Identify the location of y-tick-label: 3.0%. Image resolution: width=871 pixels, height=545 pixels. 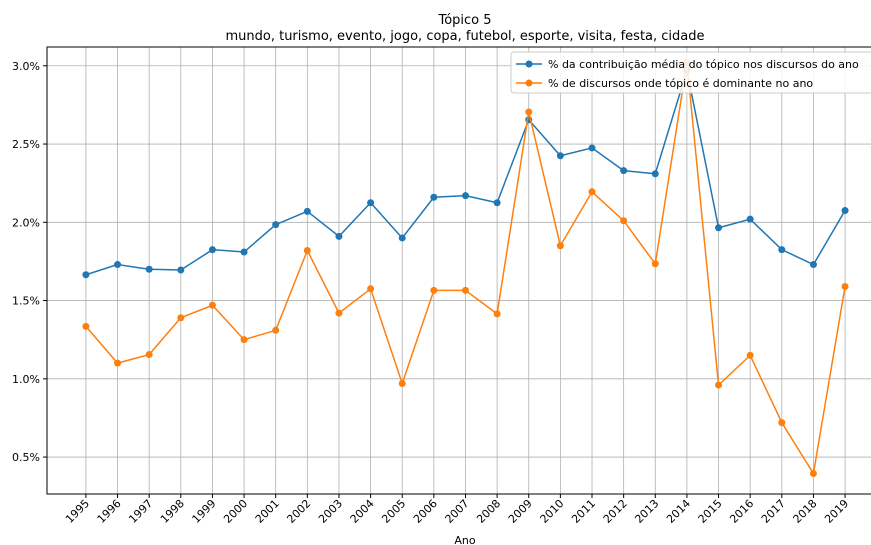
(26, 66).